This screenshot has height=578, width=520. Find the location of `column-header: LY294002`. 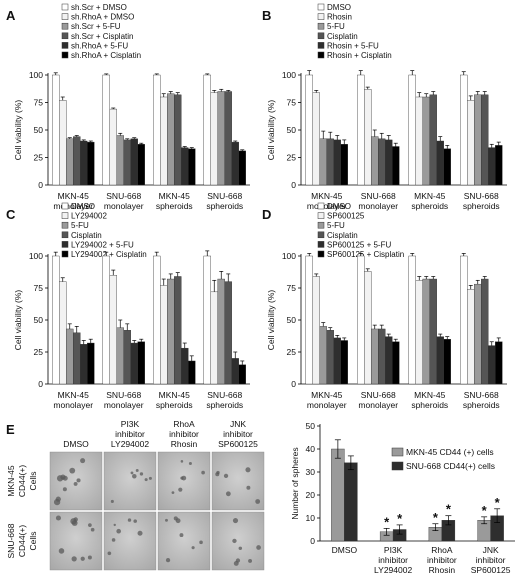

column-header: LY294002 is located at coordinates (130, 444).